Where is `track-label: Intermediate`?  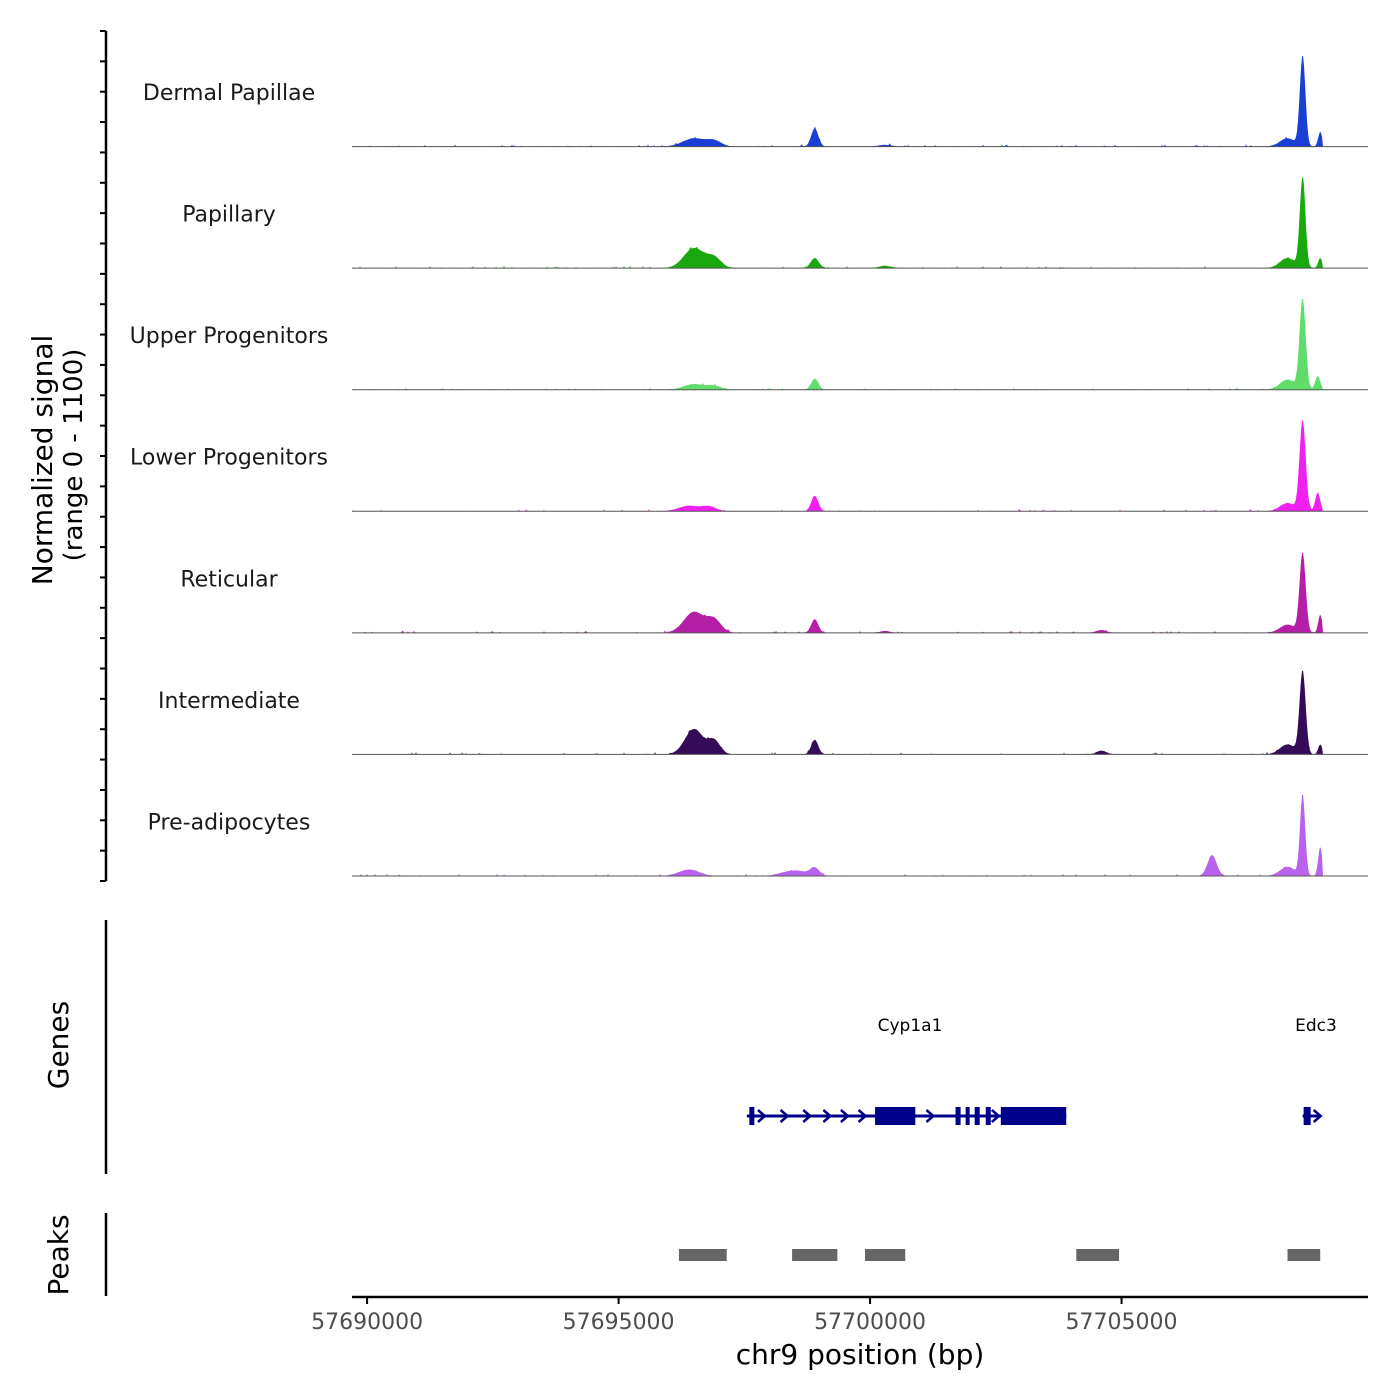
track-label: Intermediate is located at coordinates (229, 701).